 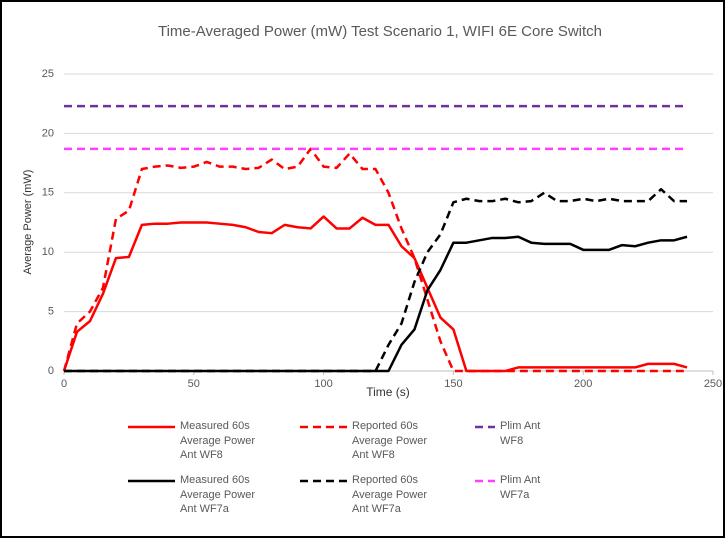 I want to click on y-tick-label: 20, so click(x=48, y=133).